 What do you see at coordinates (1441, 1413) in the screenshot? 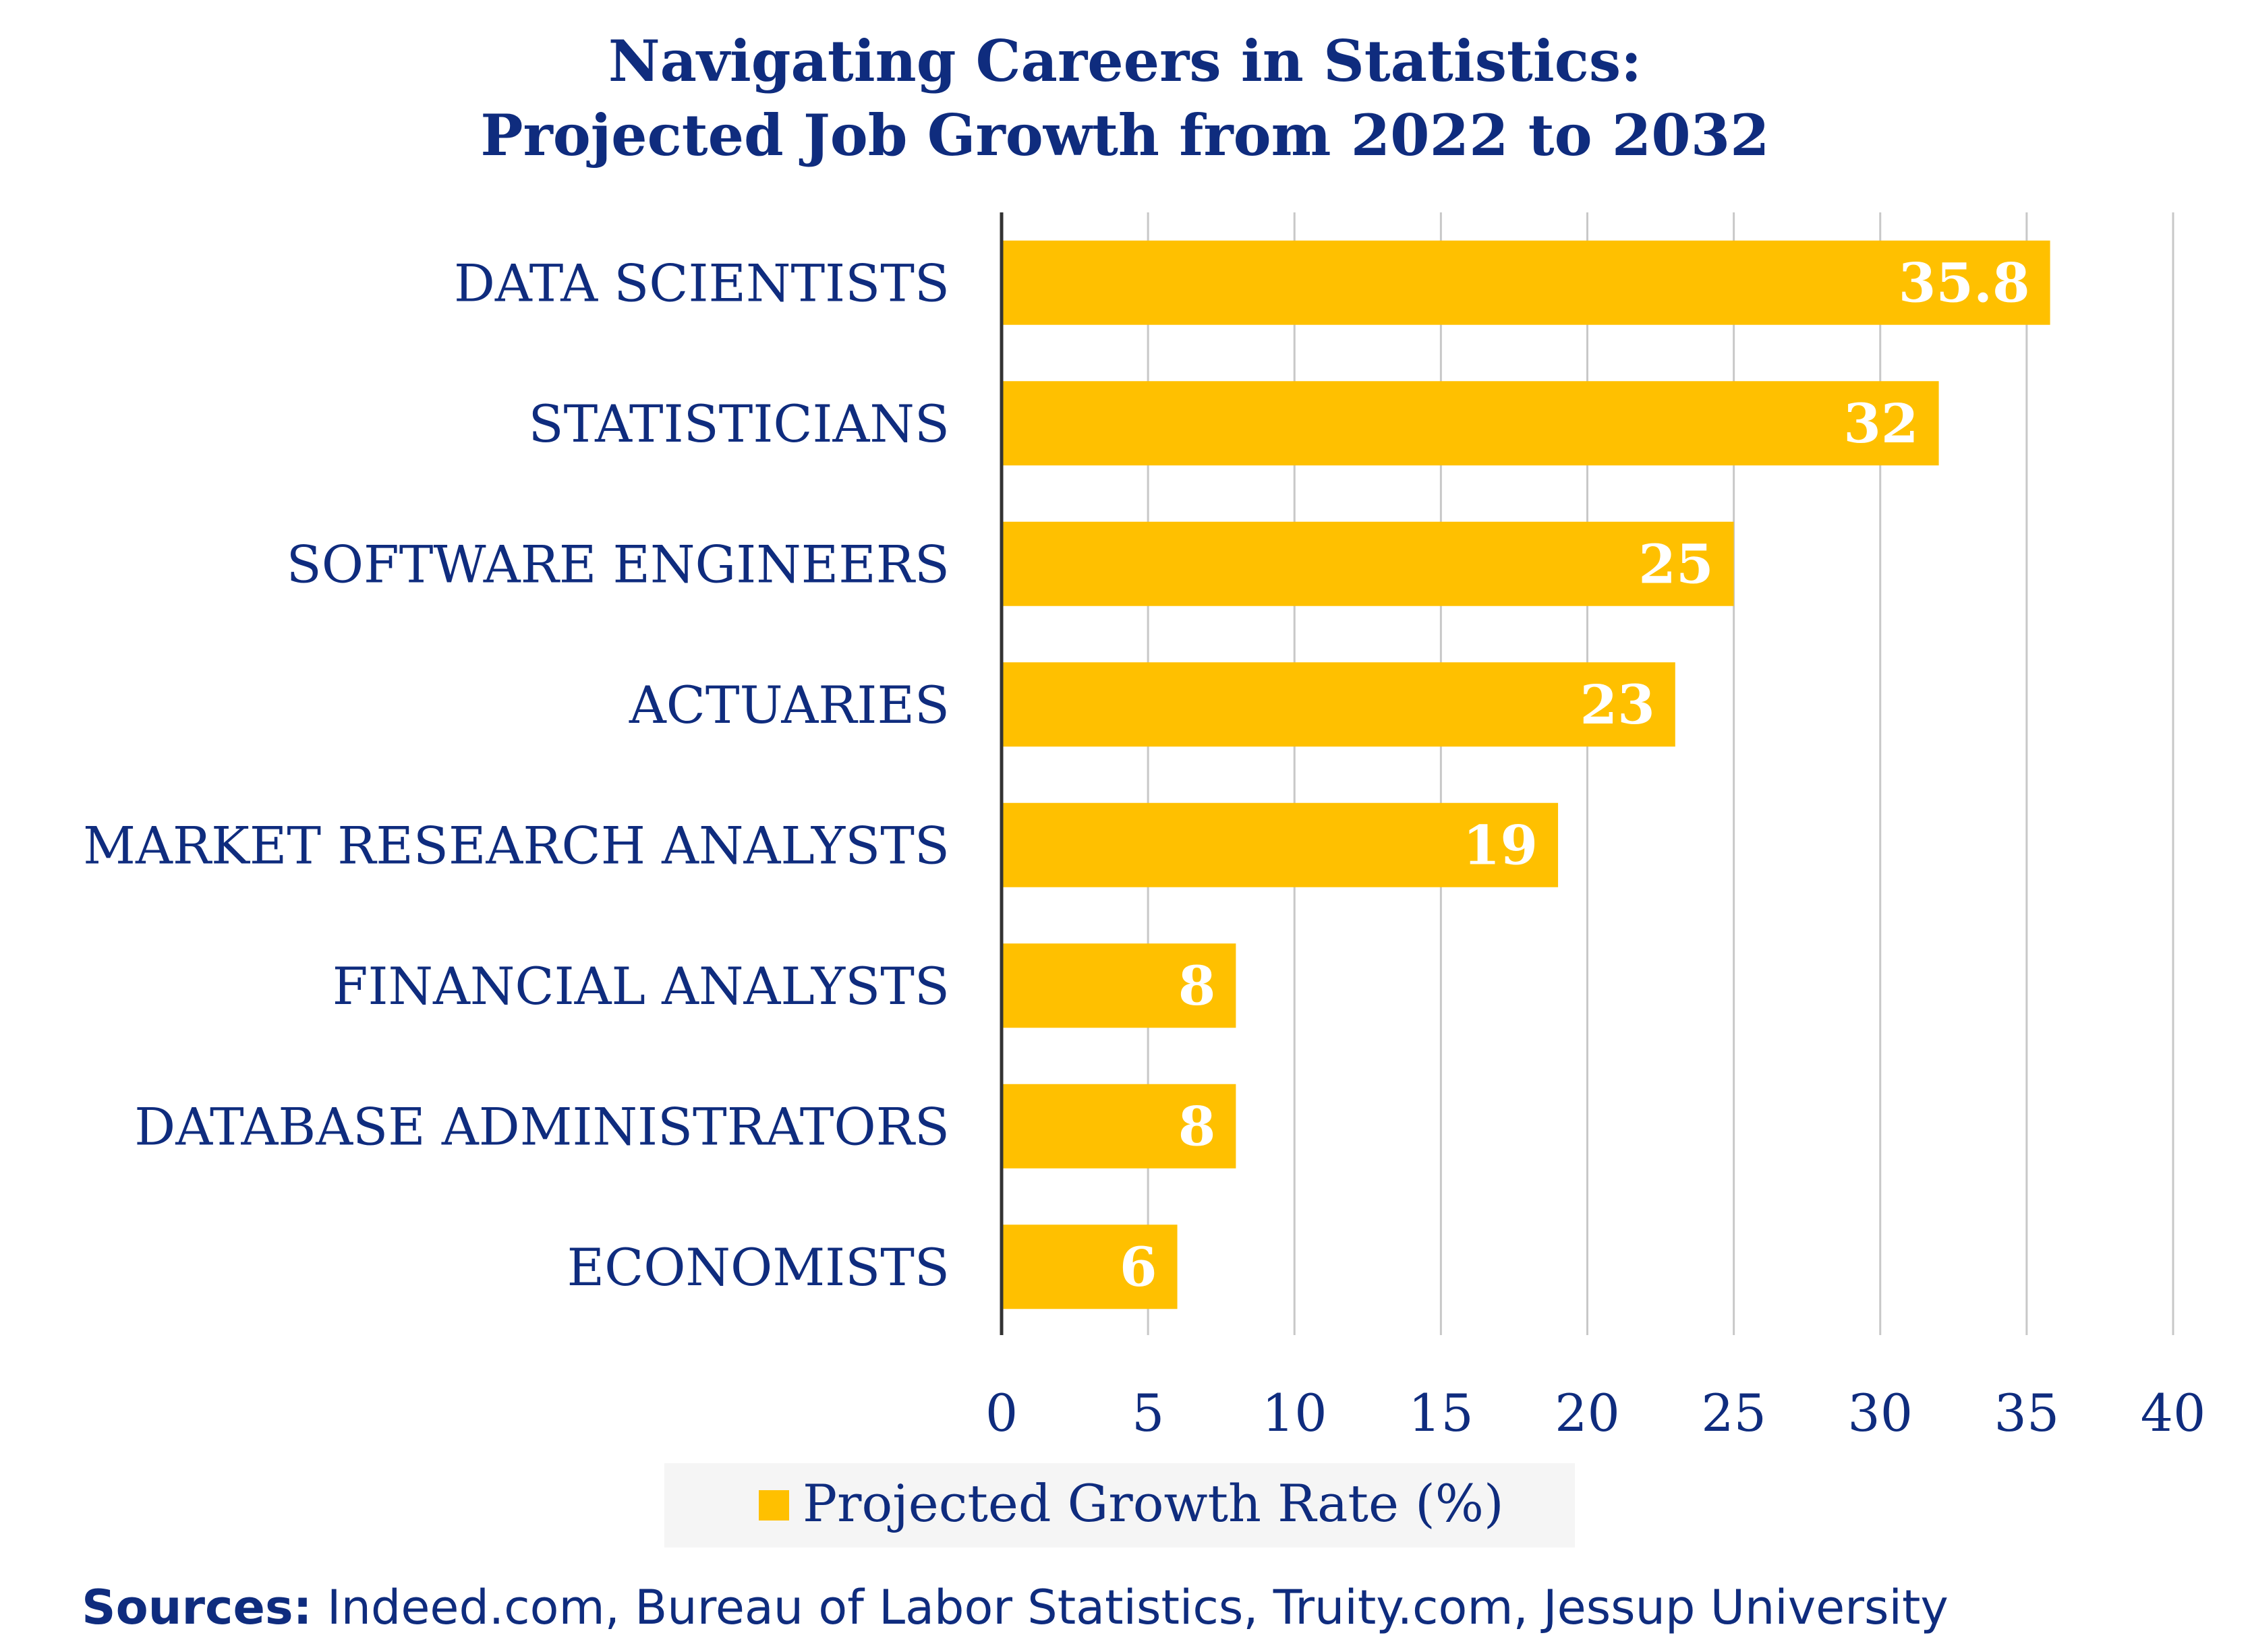
I see `x-tick-label: 15` at bounding box center [1441, 1413].